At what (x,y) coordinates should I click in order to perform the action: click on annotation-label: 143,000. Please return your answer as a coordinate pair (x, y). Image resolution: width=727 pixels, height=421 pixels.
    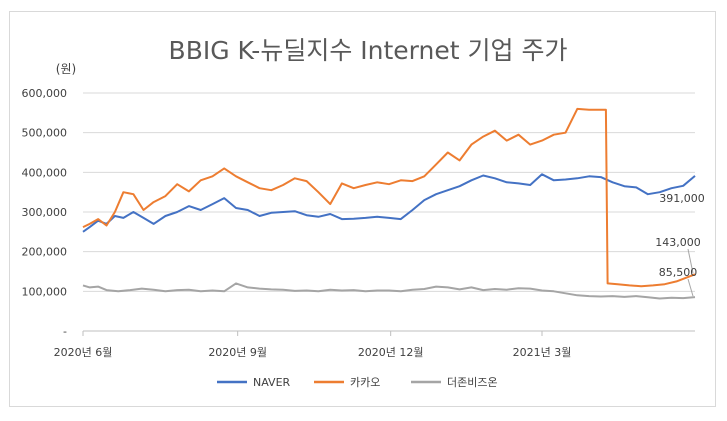
    Looking at the image, I should click on (678, 242).